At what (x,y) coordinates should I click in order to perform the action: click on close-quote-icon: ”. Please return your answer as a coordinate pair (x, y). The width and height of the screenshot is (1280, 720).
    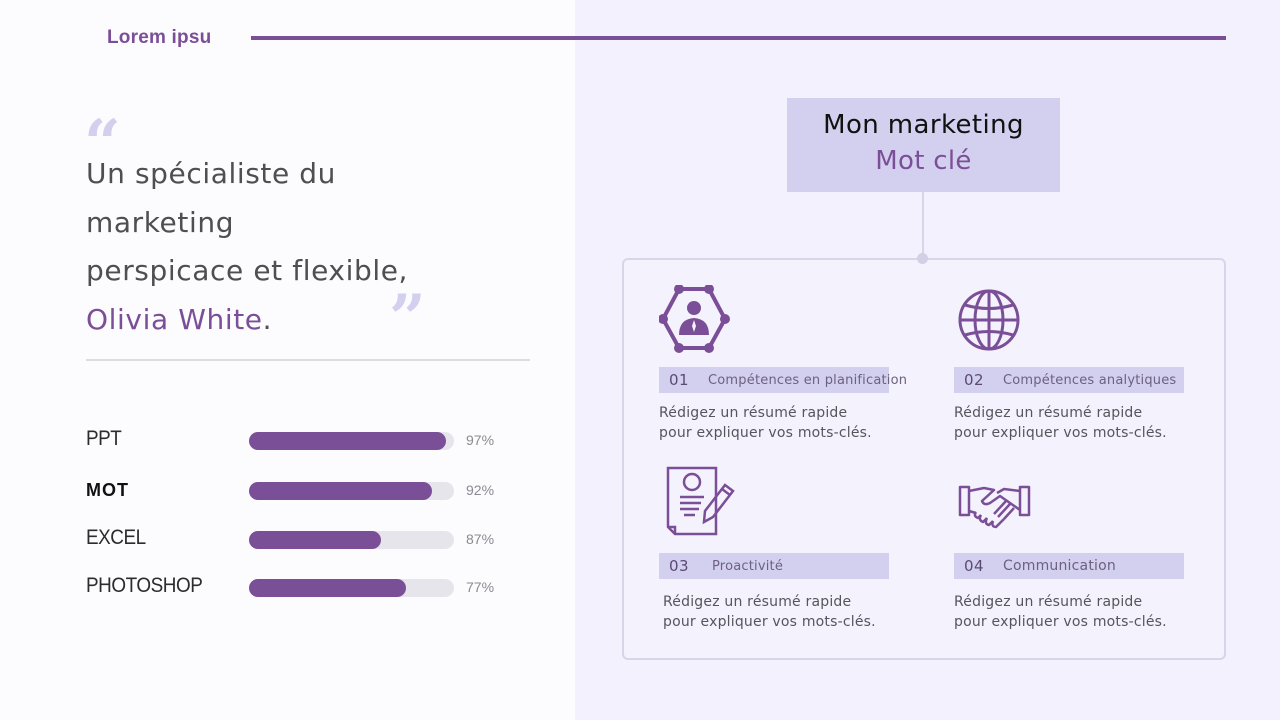
    Looking at the image, I should click on (407, 318).